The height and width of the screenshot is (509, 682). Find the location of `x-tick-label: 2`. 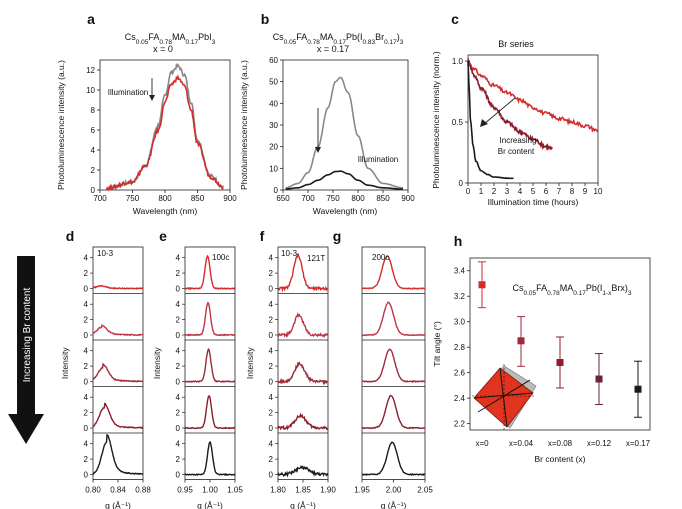

x-tick-label: 2 is located at coordinates (494, 191).